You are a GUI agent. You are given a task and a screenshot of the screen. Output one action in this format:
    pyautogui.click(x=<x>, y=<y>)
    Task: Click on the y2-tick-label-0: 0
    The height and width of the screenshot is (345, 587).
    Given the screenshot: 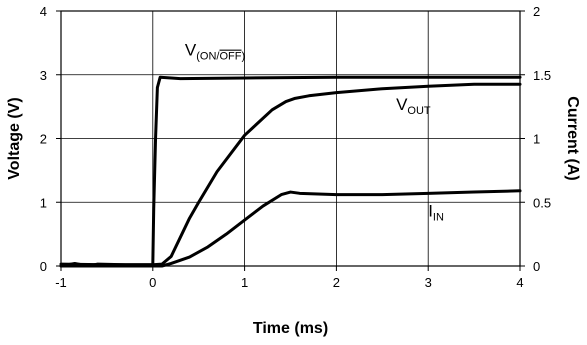 What is the action you would take?
    pyautogui.click(x=536, y=266)
    